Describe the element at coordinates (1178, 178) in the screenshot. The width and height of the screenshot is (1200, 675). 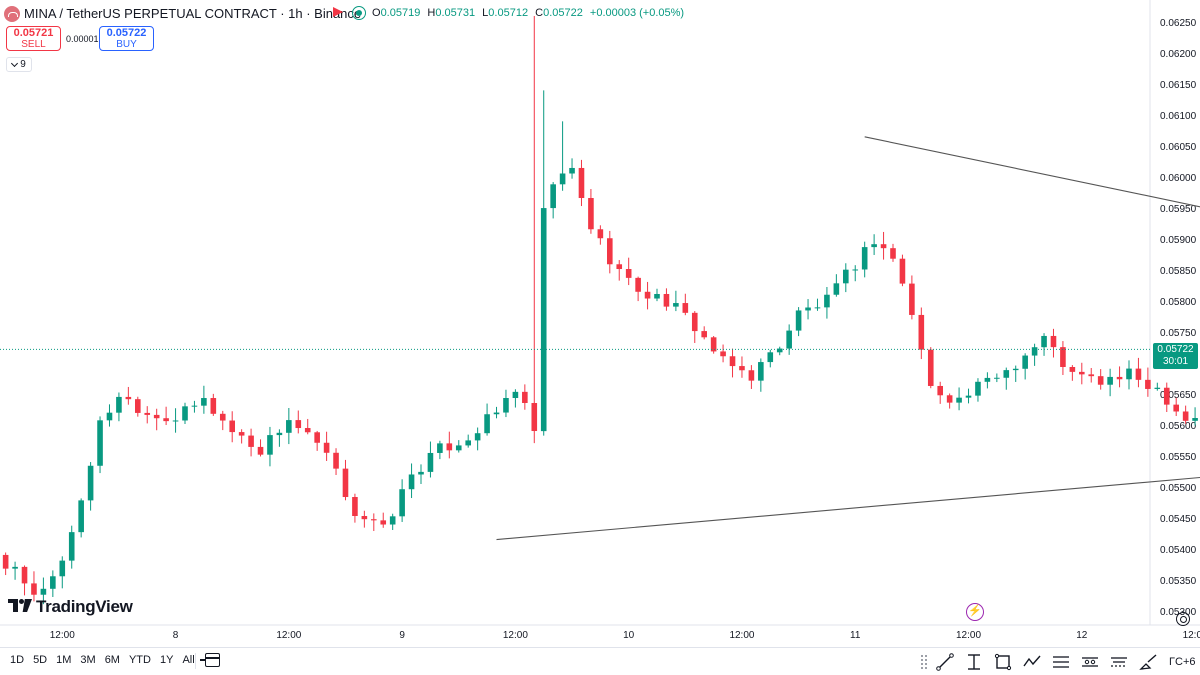
I see `y-tick-label: 0.06000` at that location.